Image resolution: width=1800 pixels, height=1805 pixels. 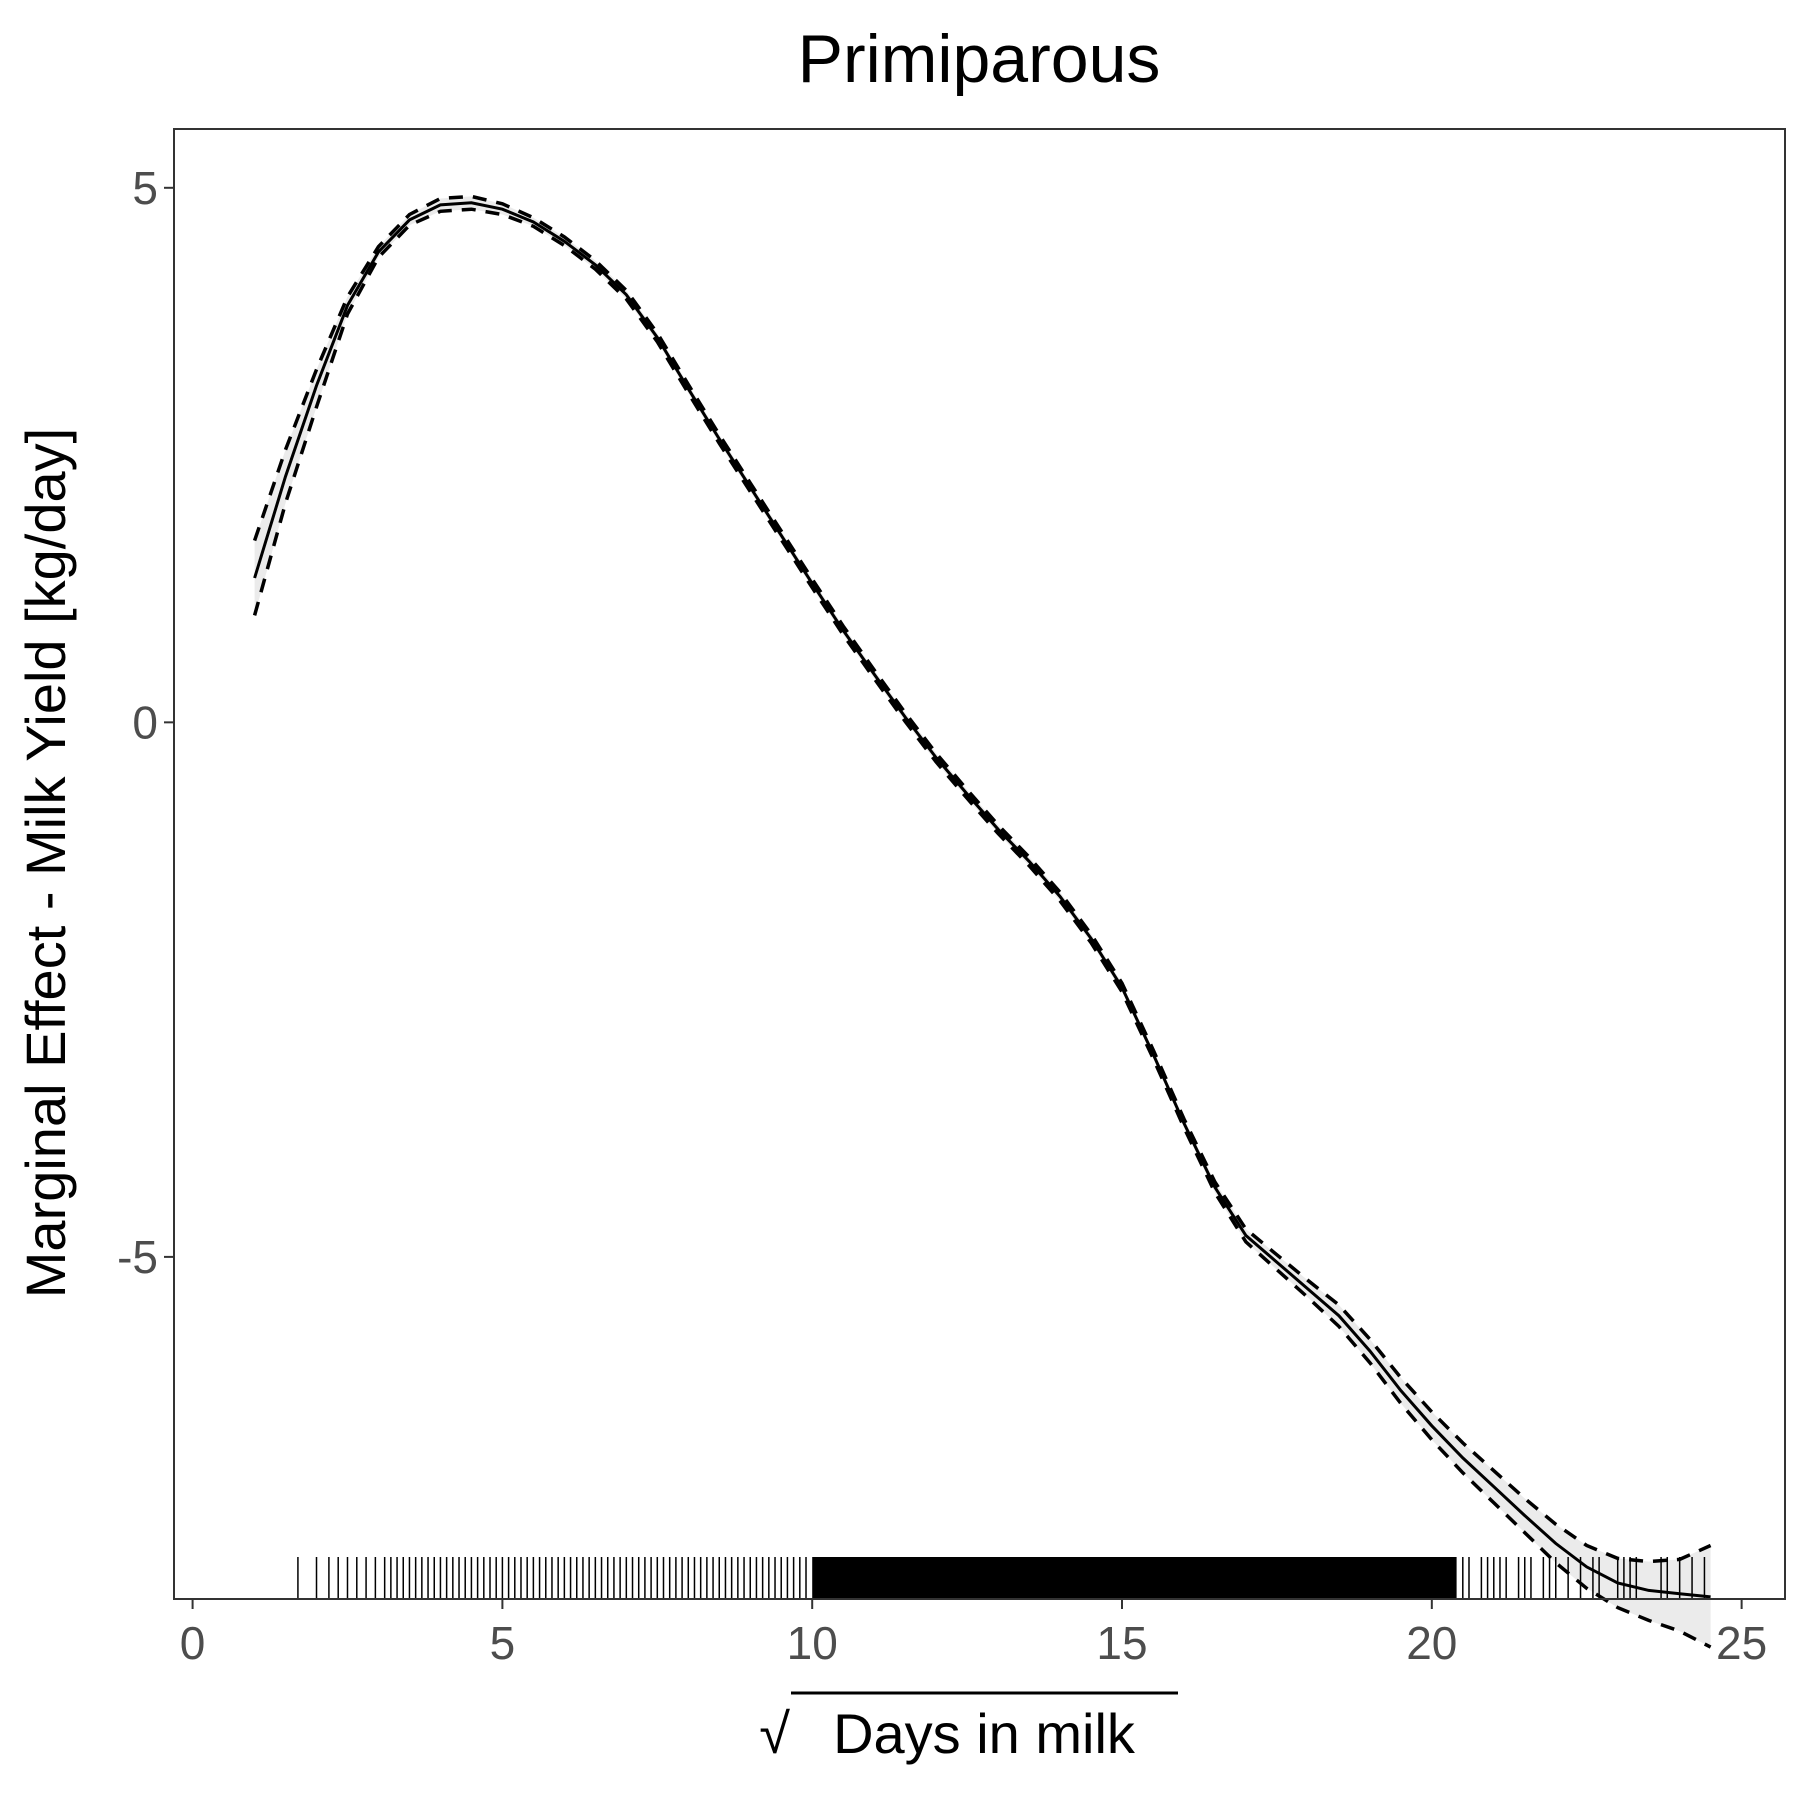 What do you see at coordinates (1431, 1643) in the screenshot?
I see `x-tick-label: 20` at bounding box center [1431, 1643].